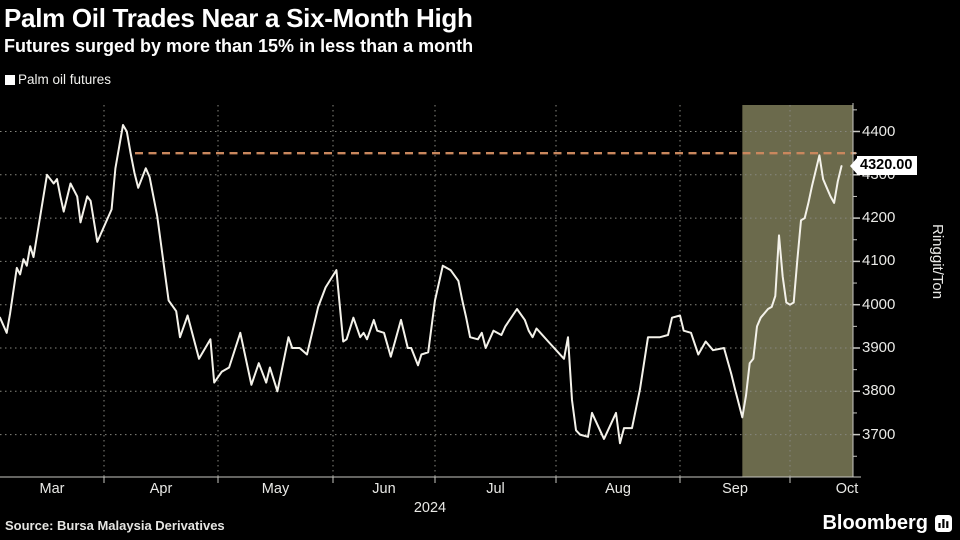 Image resolution: width=960 pixels, height=540 pixels. What do you see at coordinates (879, 304) in the screenshot?
I see `y-axis-tick-label: 4000` at bounding box center [879, 304].